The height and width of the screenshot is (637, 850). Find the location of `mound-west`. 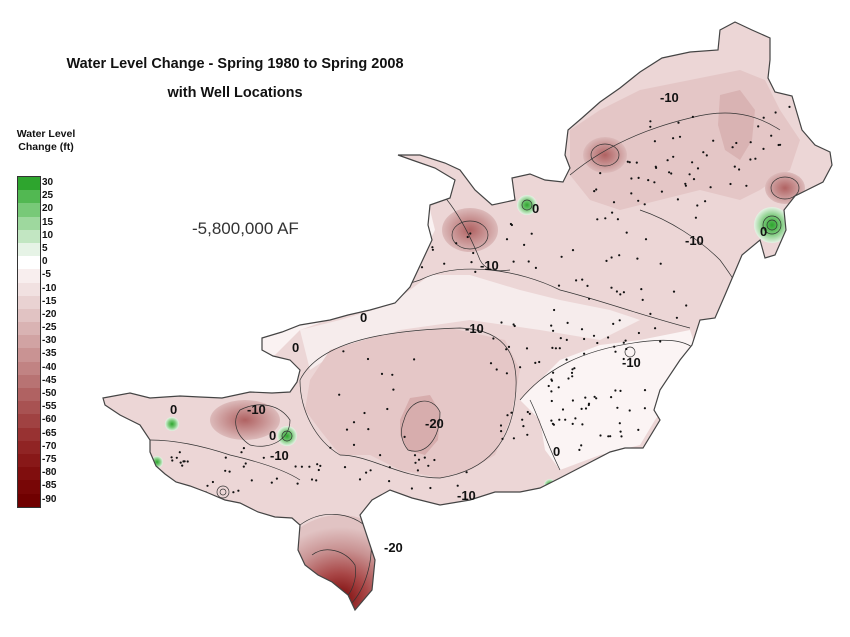

mound-west is located at coordinates (287, 436).